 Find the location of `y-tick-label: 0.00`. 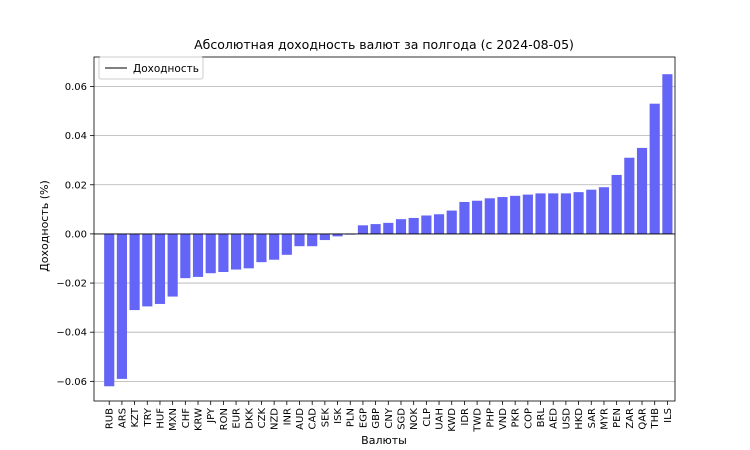

y-tick-label: 0.00 is located at coordinates (76, 234).